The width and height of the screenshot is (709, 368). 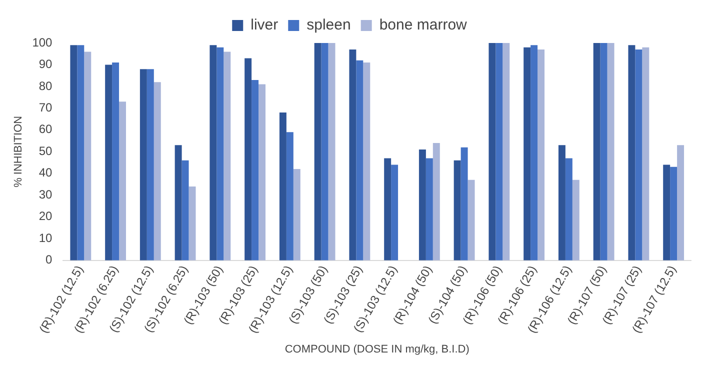 What do you see at coordinates (423, 25) in the screenshot?
I see `legend-label: bone marrow` at bounding box center [423, 25].